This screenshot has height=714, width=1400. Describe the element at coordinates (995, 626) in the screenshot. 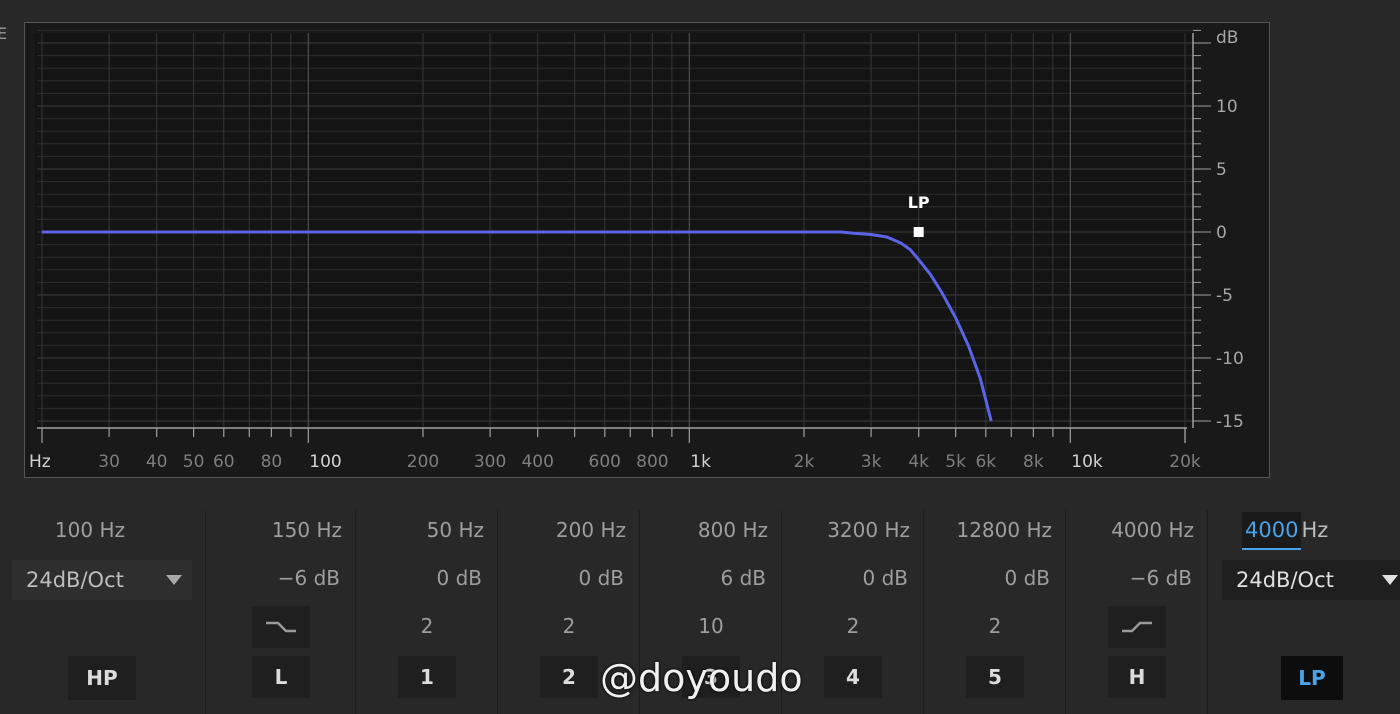

I see `band-5-q: 2` at that location.